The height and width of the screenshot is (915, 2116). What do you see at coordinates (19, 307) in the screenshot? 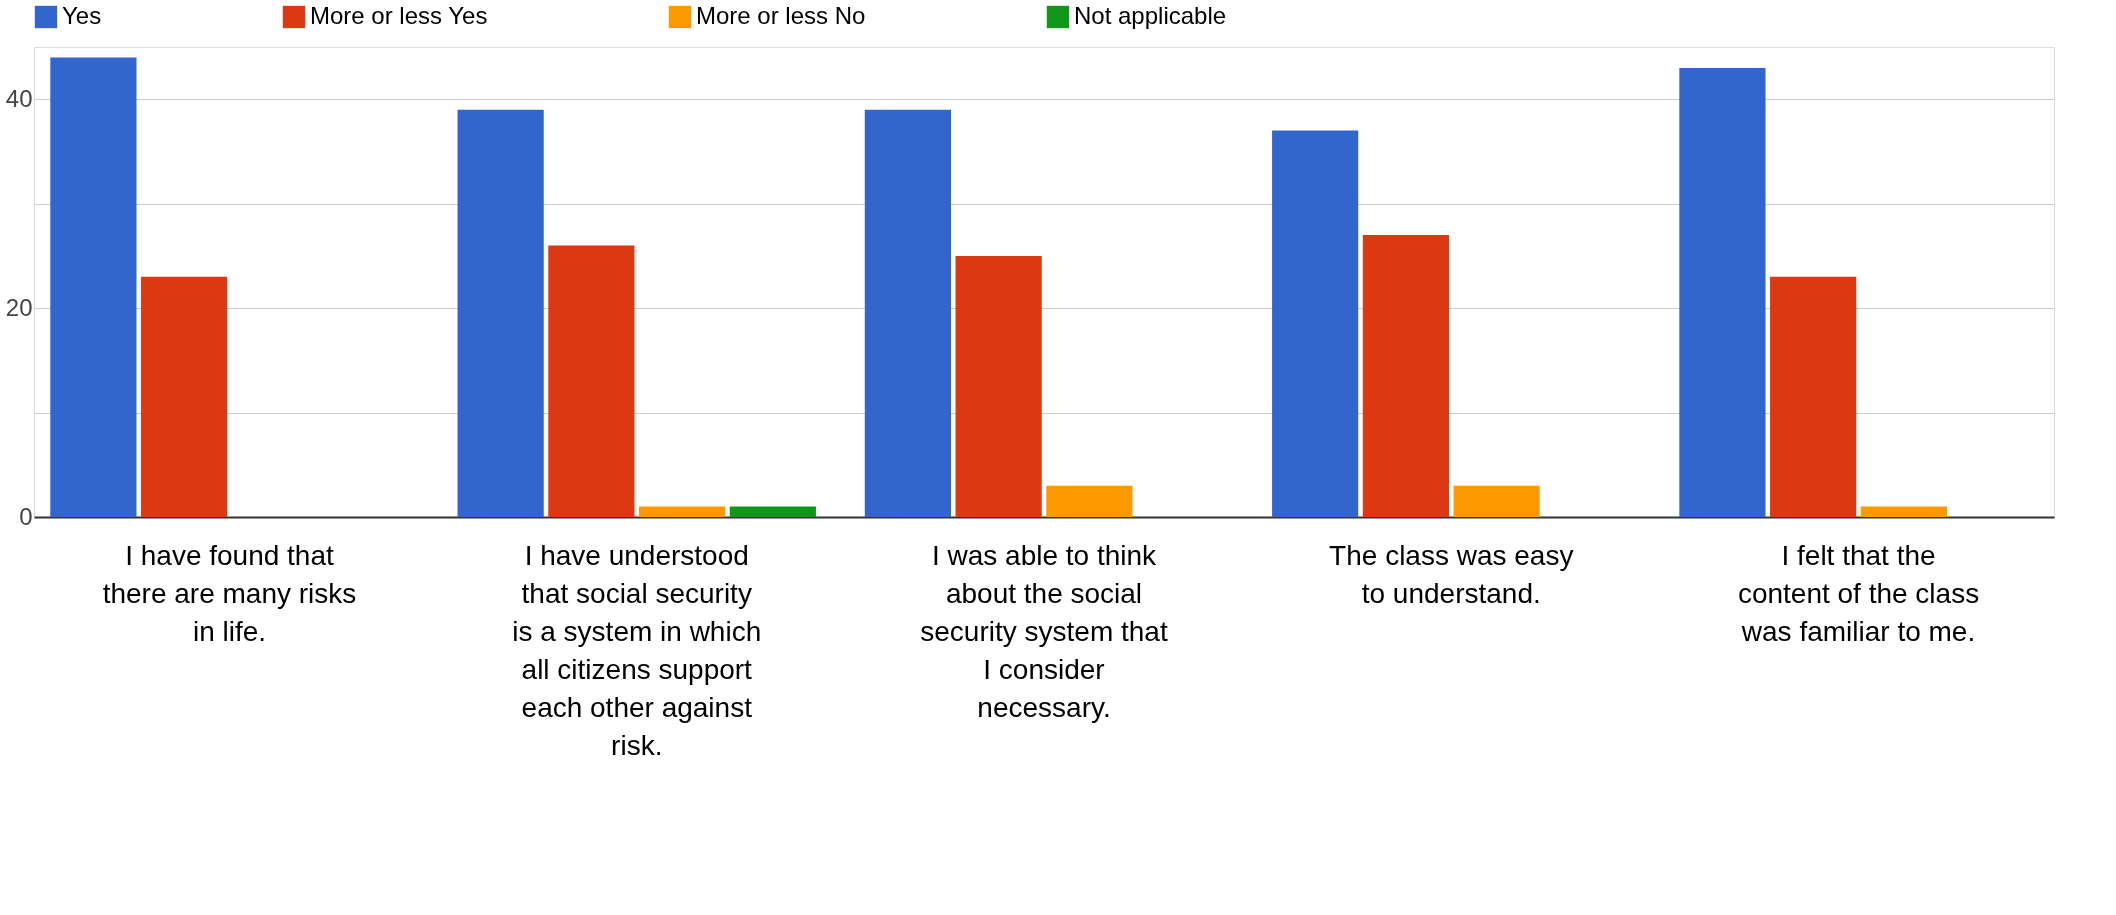
I see `y-tick-label: 20` at bounding box center [19, 307].